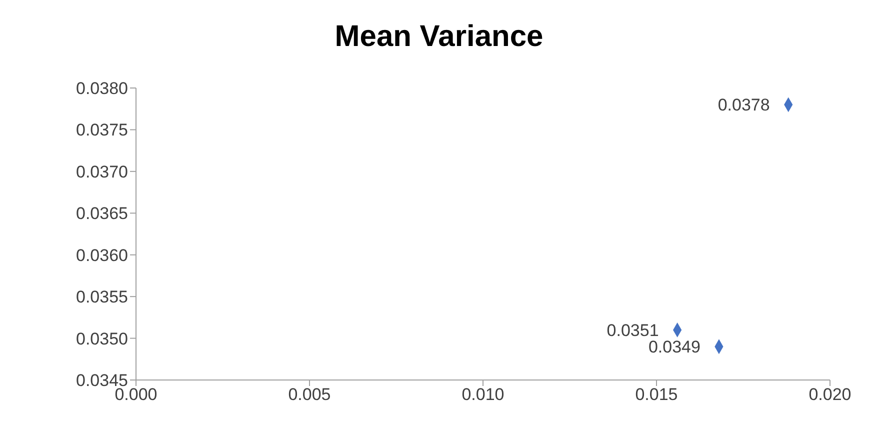 This screenshot has height=429, width=878. I want to click on x-tick-label: 0.000, so click(136, 394).